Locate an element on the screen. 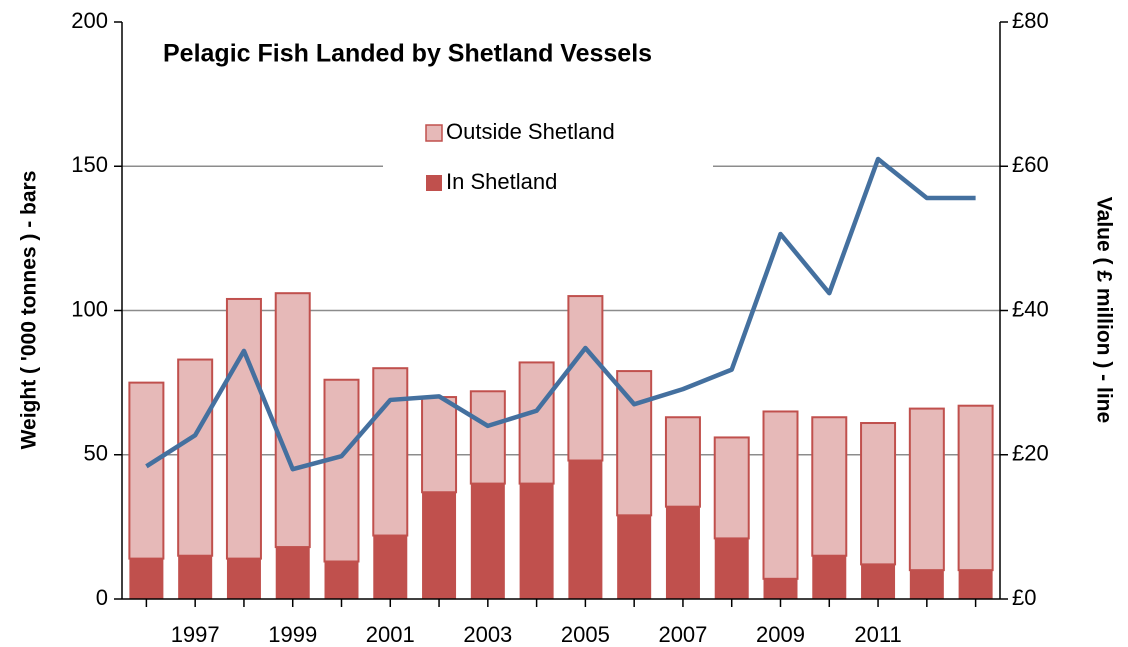 The image size is (1128, 647). y2-tick-label: £0 is located at coordinates (1024, 597).